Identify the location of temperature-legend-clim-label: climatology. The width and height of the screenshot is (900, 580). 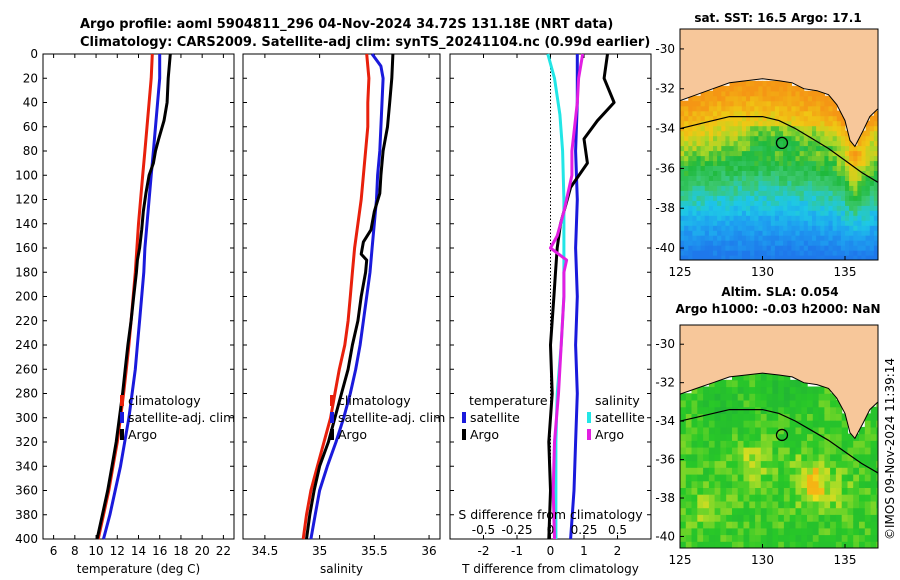
(164, 400).